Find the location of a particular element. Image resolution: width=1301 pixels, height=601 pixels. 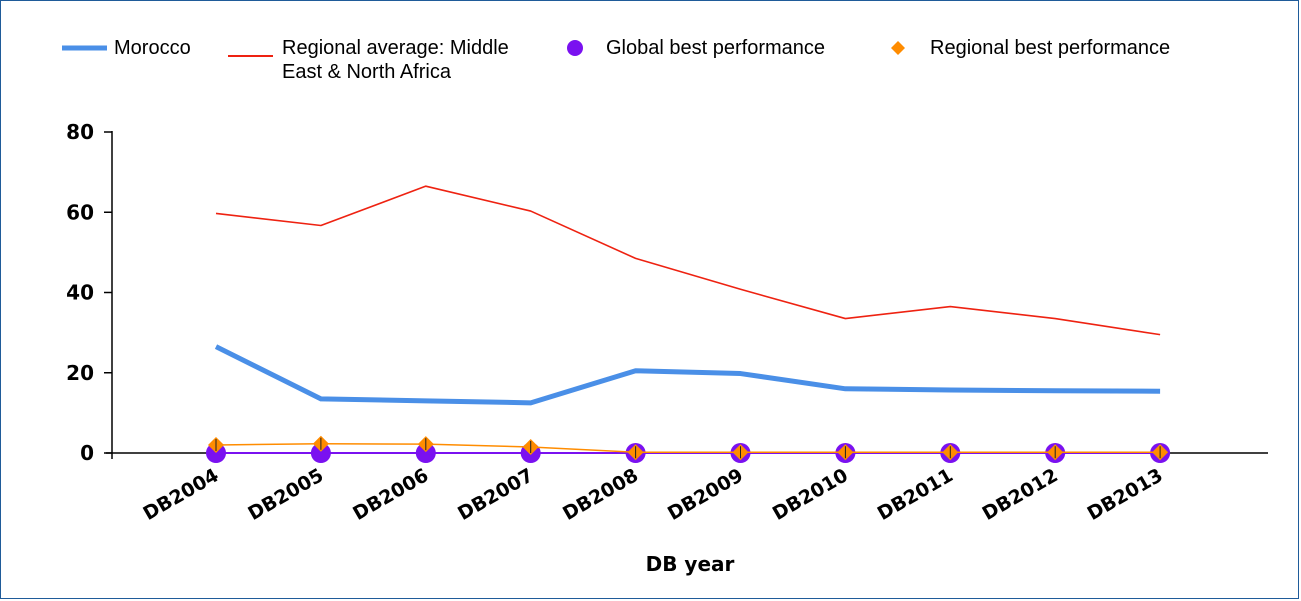

x-axis-title: DB year is located at coordinates (690, 564).